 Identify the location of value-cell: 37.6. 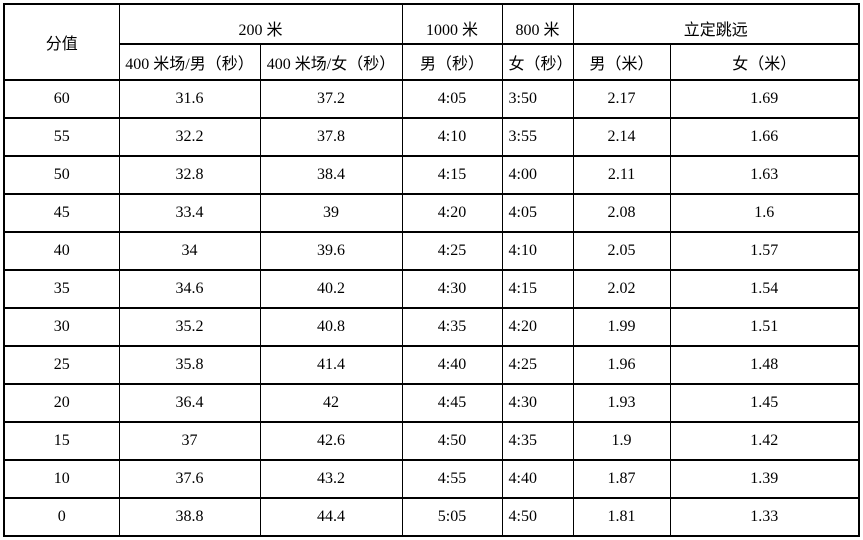
(189, 479).